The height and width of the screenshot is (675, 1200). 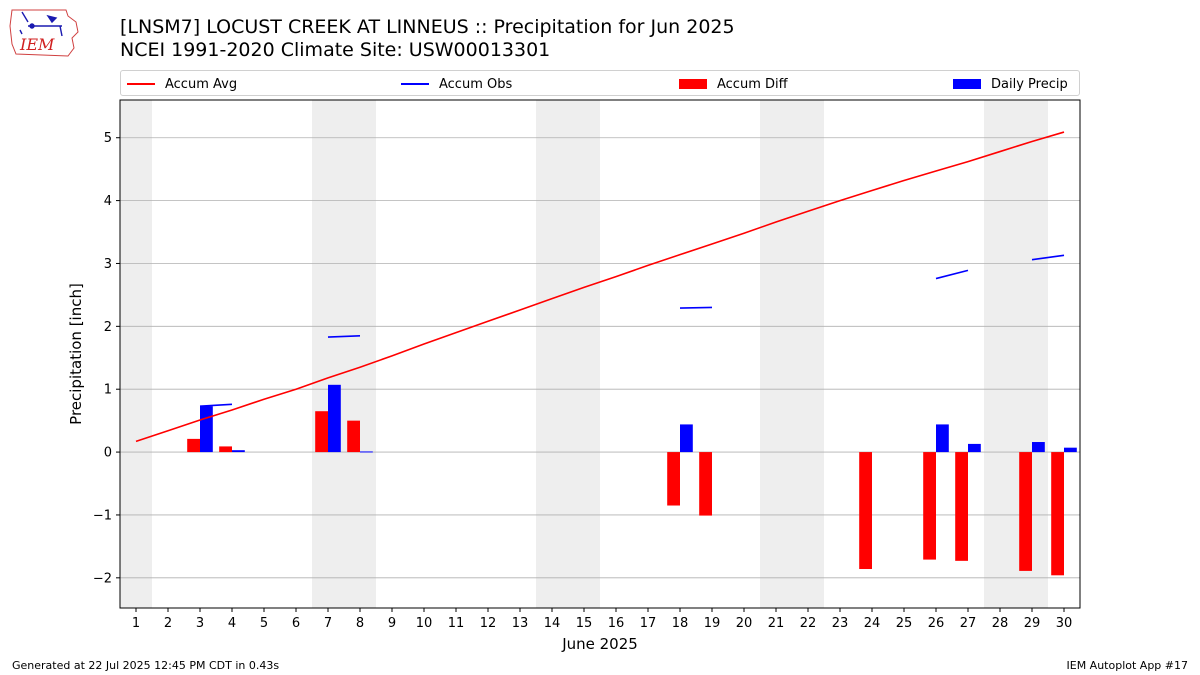 What do you see at coordinates (37, 44) in the screenshot?
I see `logo-text: IEM` at bounding box center [37, 44].